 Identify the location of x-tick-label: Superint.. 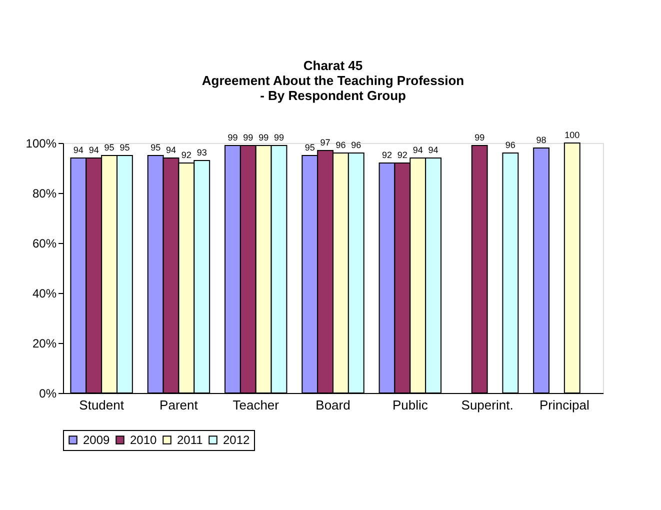
(487, 405).